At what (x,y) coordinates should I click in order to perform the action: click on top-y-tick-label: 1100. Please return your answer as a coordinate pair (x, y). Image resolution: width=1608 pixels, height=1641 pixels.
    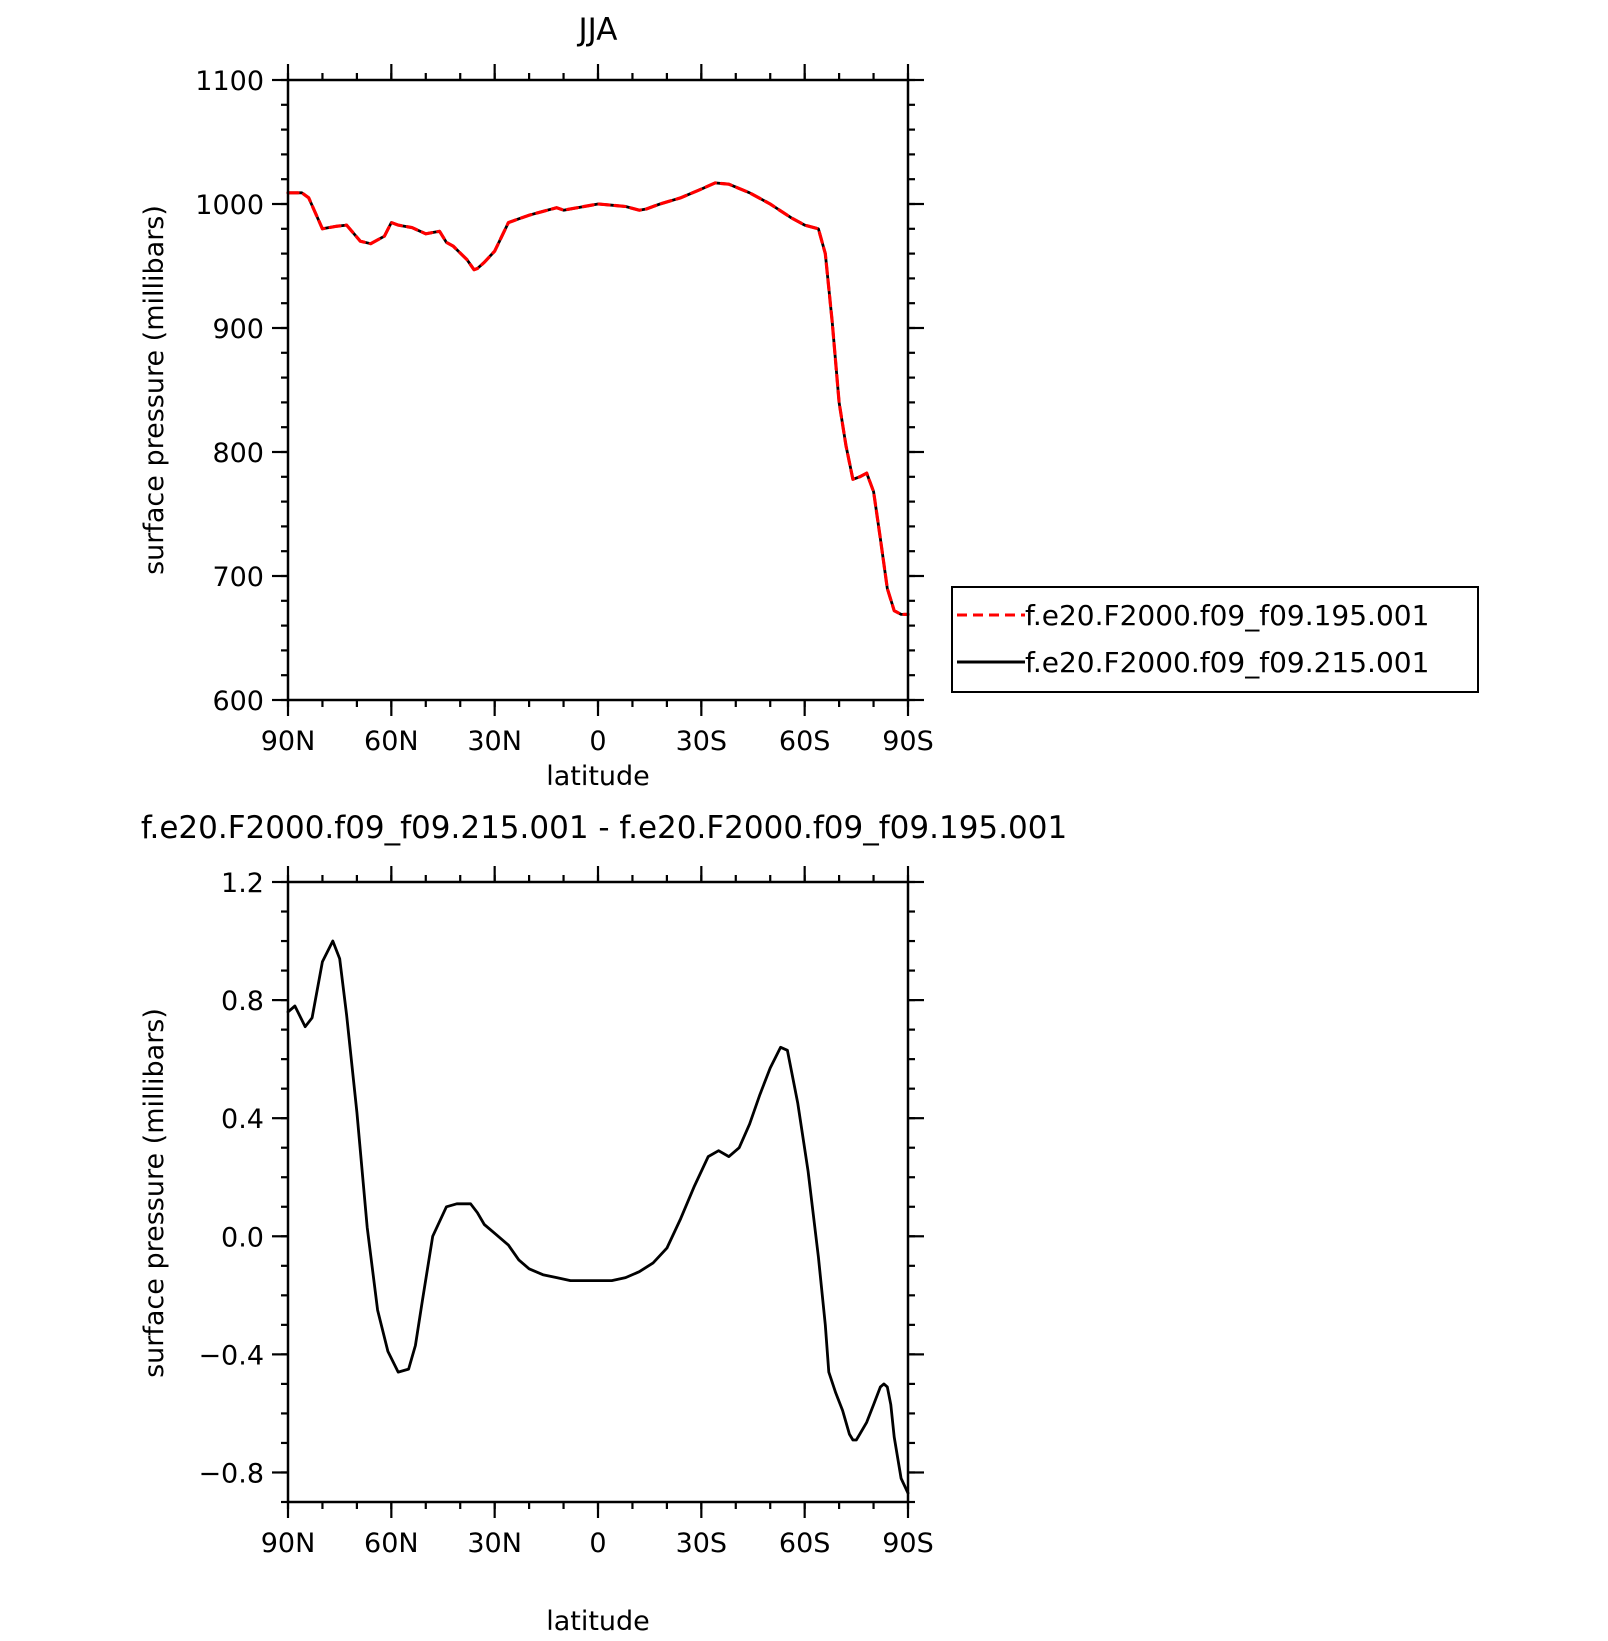
    Looking at the image, I should click on (229, 81).